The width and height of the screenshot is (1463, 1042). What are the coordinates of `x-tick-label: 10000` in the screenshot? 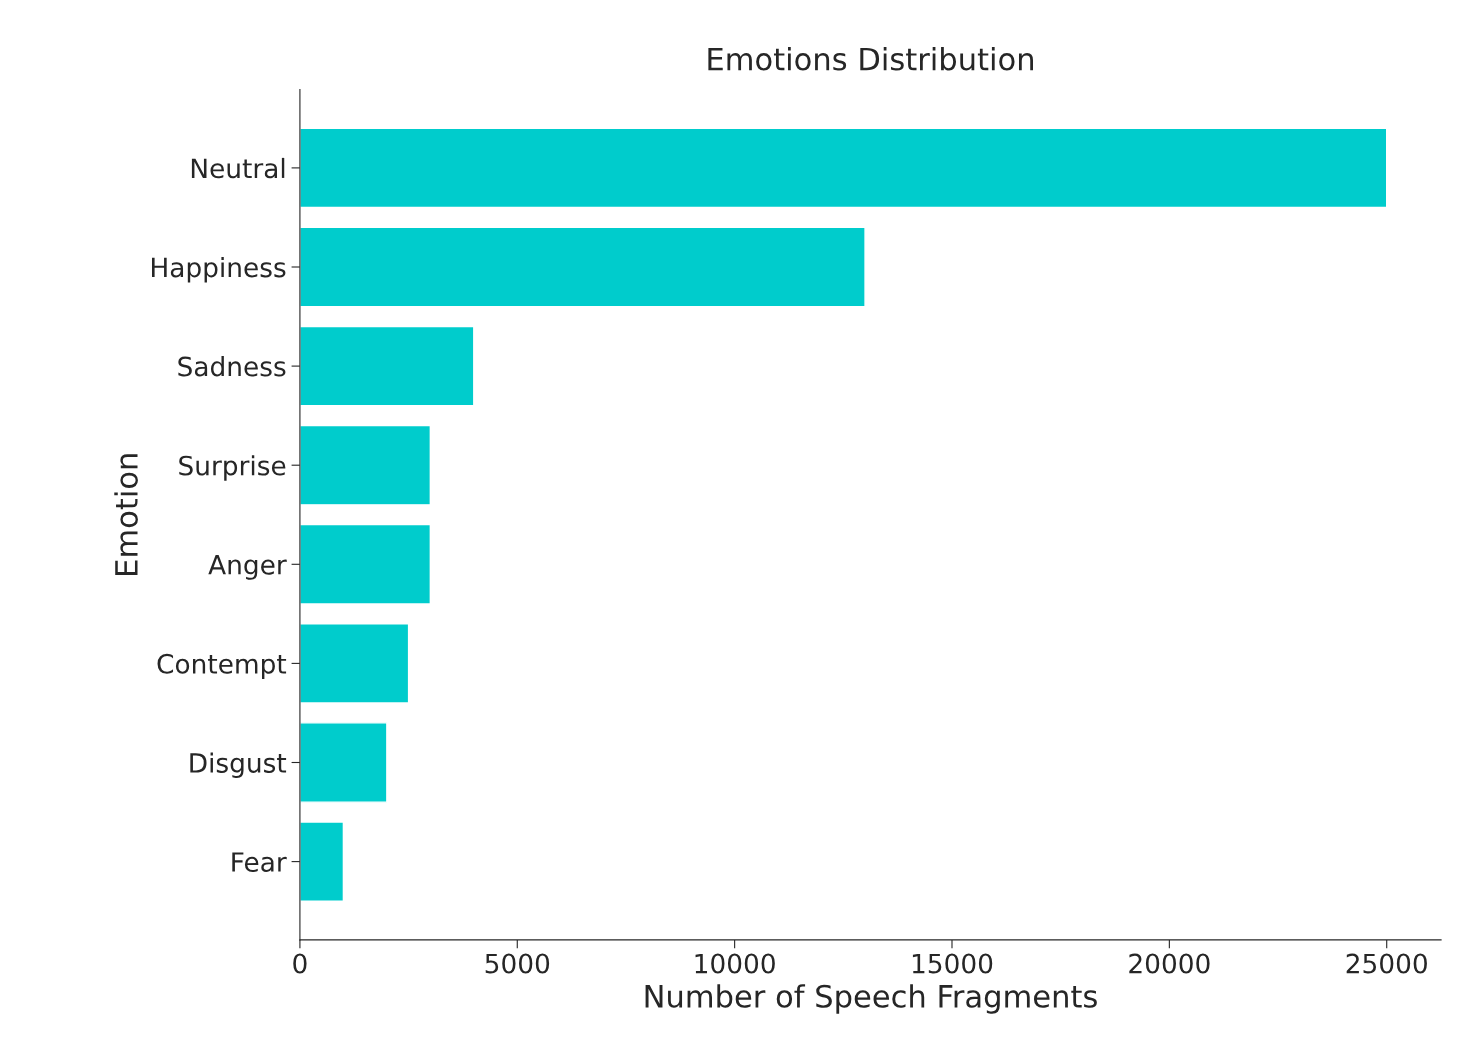 It's located at (735, 963).